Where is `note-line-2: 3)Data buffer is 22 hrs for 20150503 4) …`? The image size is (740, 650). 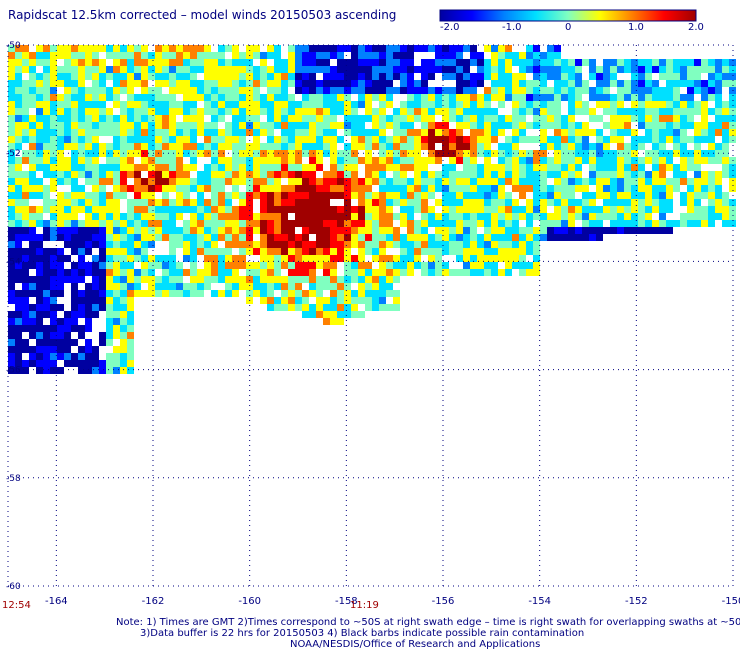
note-line-2: 3)Data buffer is 22 hrs for 20150503 4) … is located at coordinates (362, 633).